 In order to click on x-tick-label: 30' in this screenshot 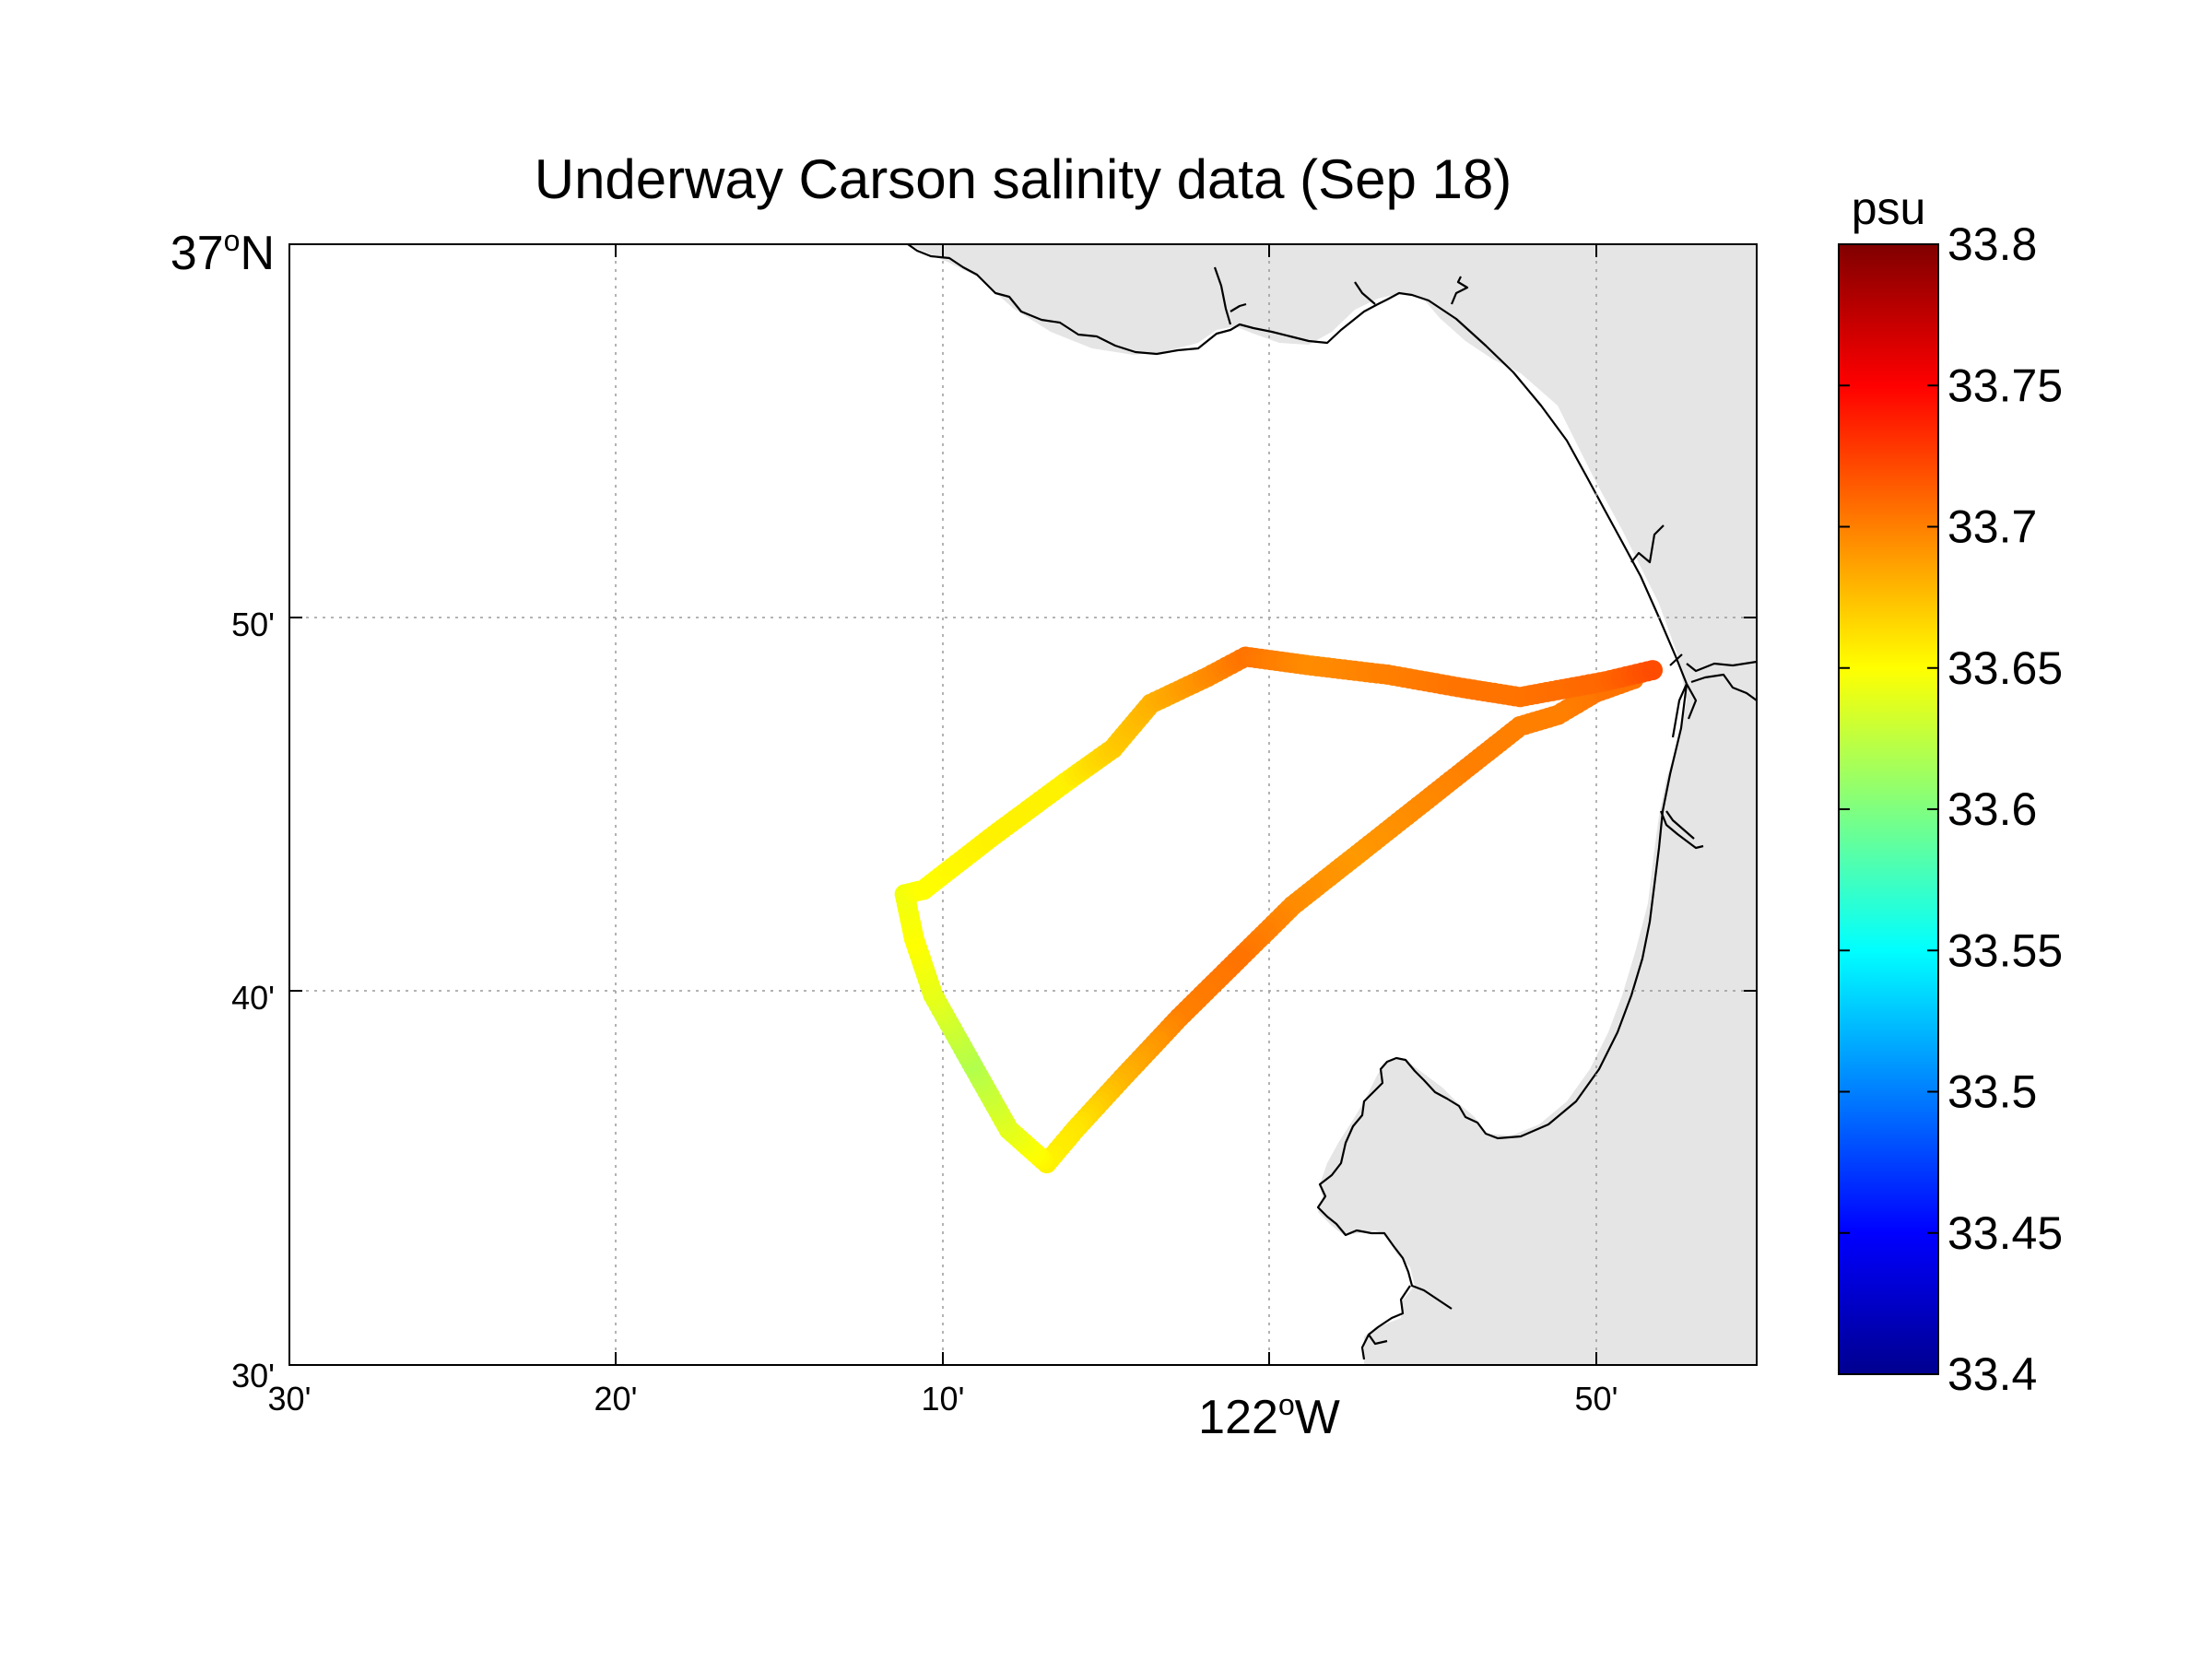, I will do `click(290, 1399)`.